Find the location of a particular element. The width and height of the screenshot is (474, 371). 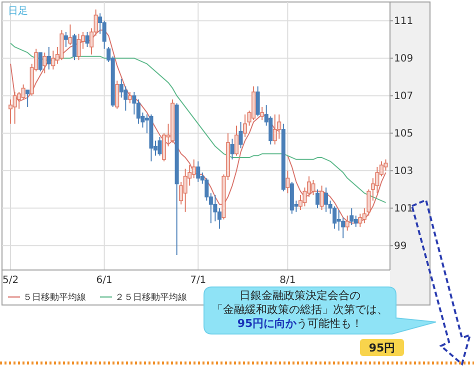

text: 「金融緩和政策の総括」次第では、 is located at coordinates (300, 309).